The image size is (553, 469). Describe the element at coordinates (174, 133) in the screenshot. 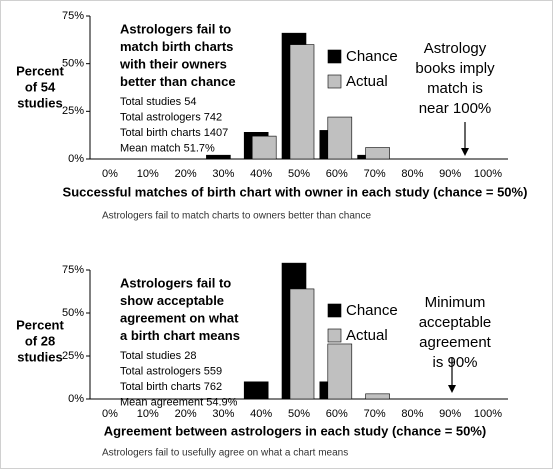

I see `box-stat: Total birth charts 1407` at that location.